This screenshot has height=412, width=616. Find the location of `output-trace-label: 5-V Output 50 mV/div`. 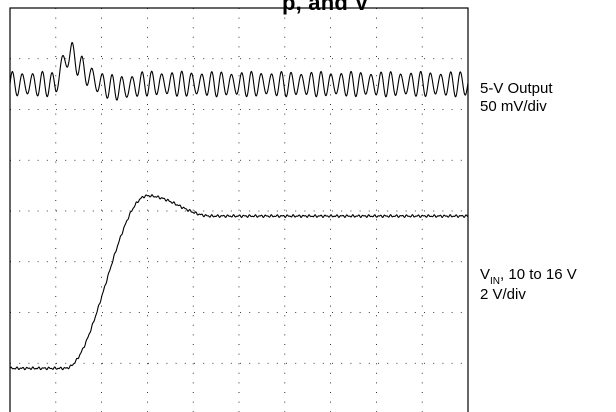

output-trace-label: 5-V Output 50 mV/div is located at coordinates (516, 98).